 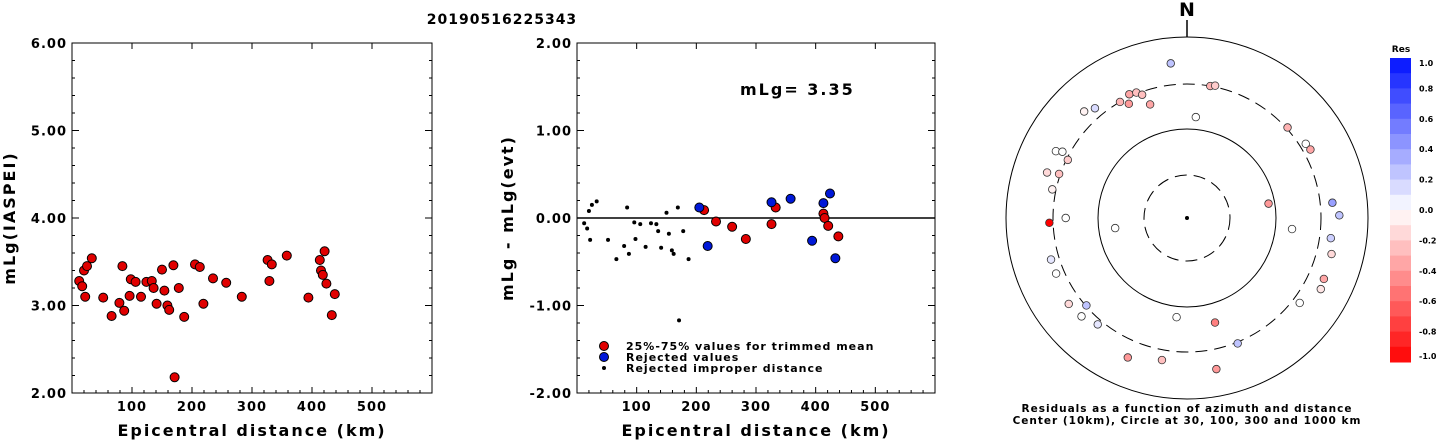 What do you see at coordinates (1426, 119) in the screenshot?
I see `colorbar-tick-label: 0.6` at bounding box center [1426, 119].